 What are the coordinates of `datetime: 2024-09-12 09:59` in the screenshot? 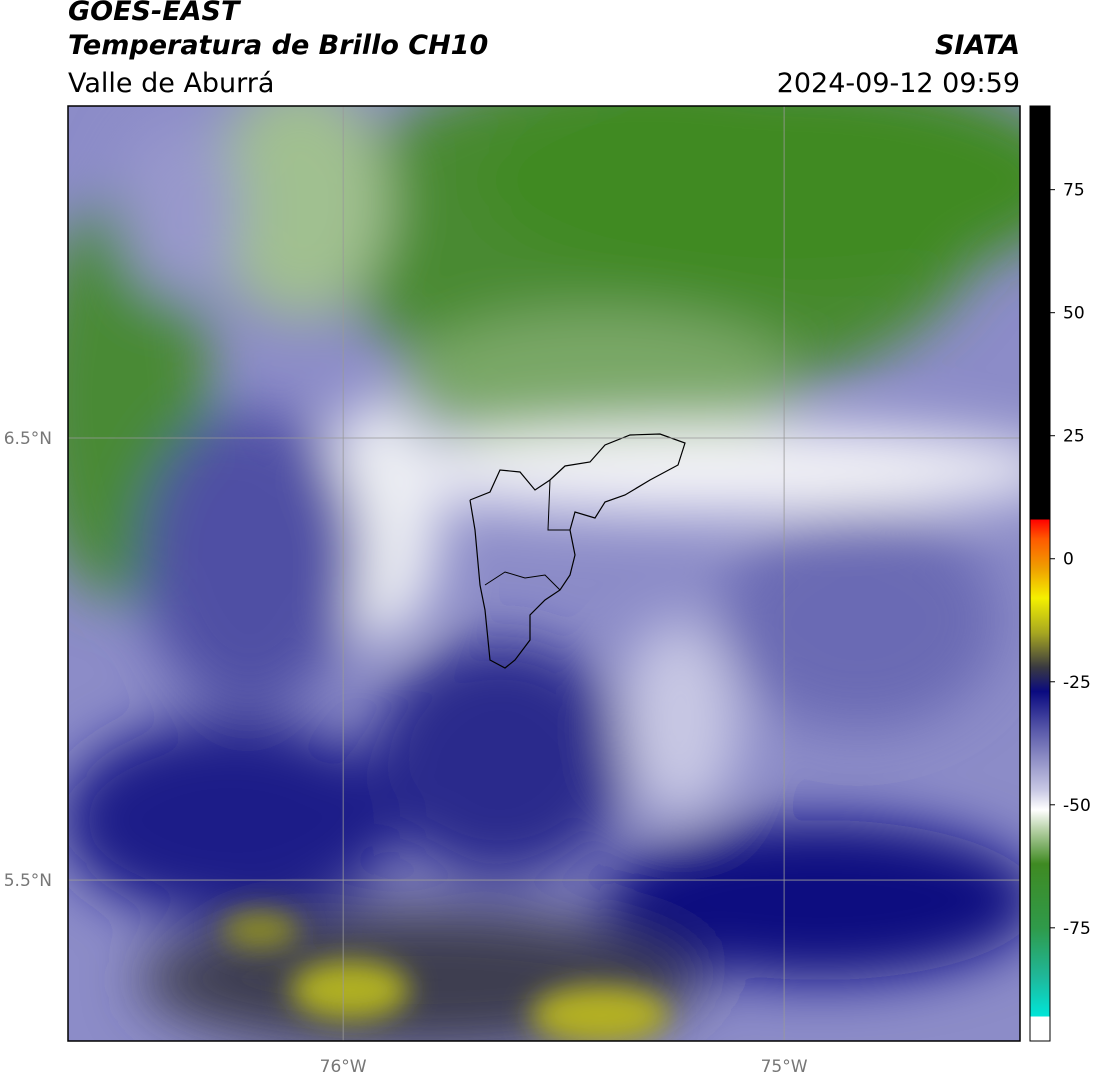 It's located at (898, 83).